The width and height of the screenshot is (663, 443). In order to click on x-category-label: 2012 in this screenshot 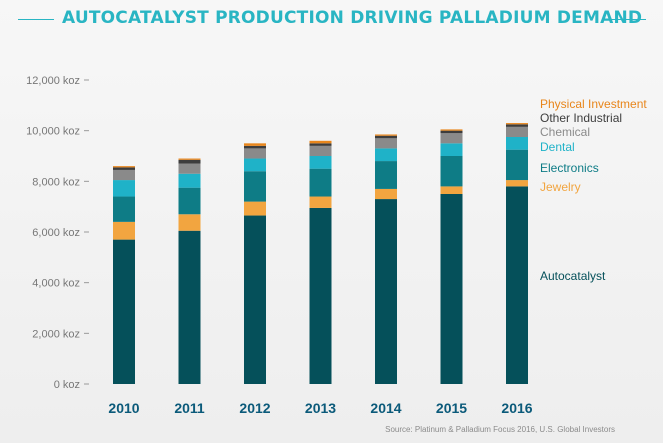, I will do `click(254, 408)`.